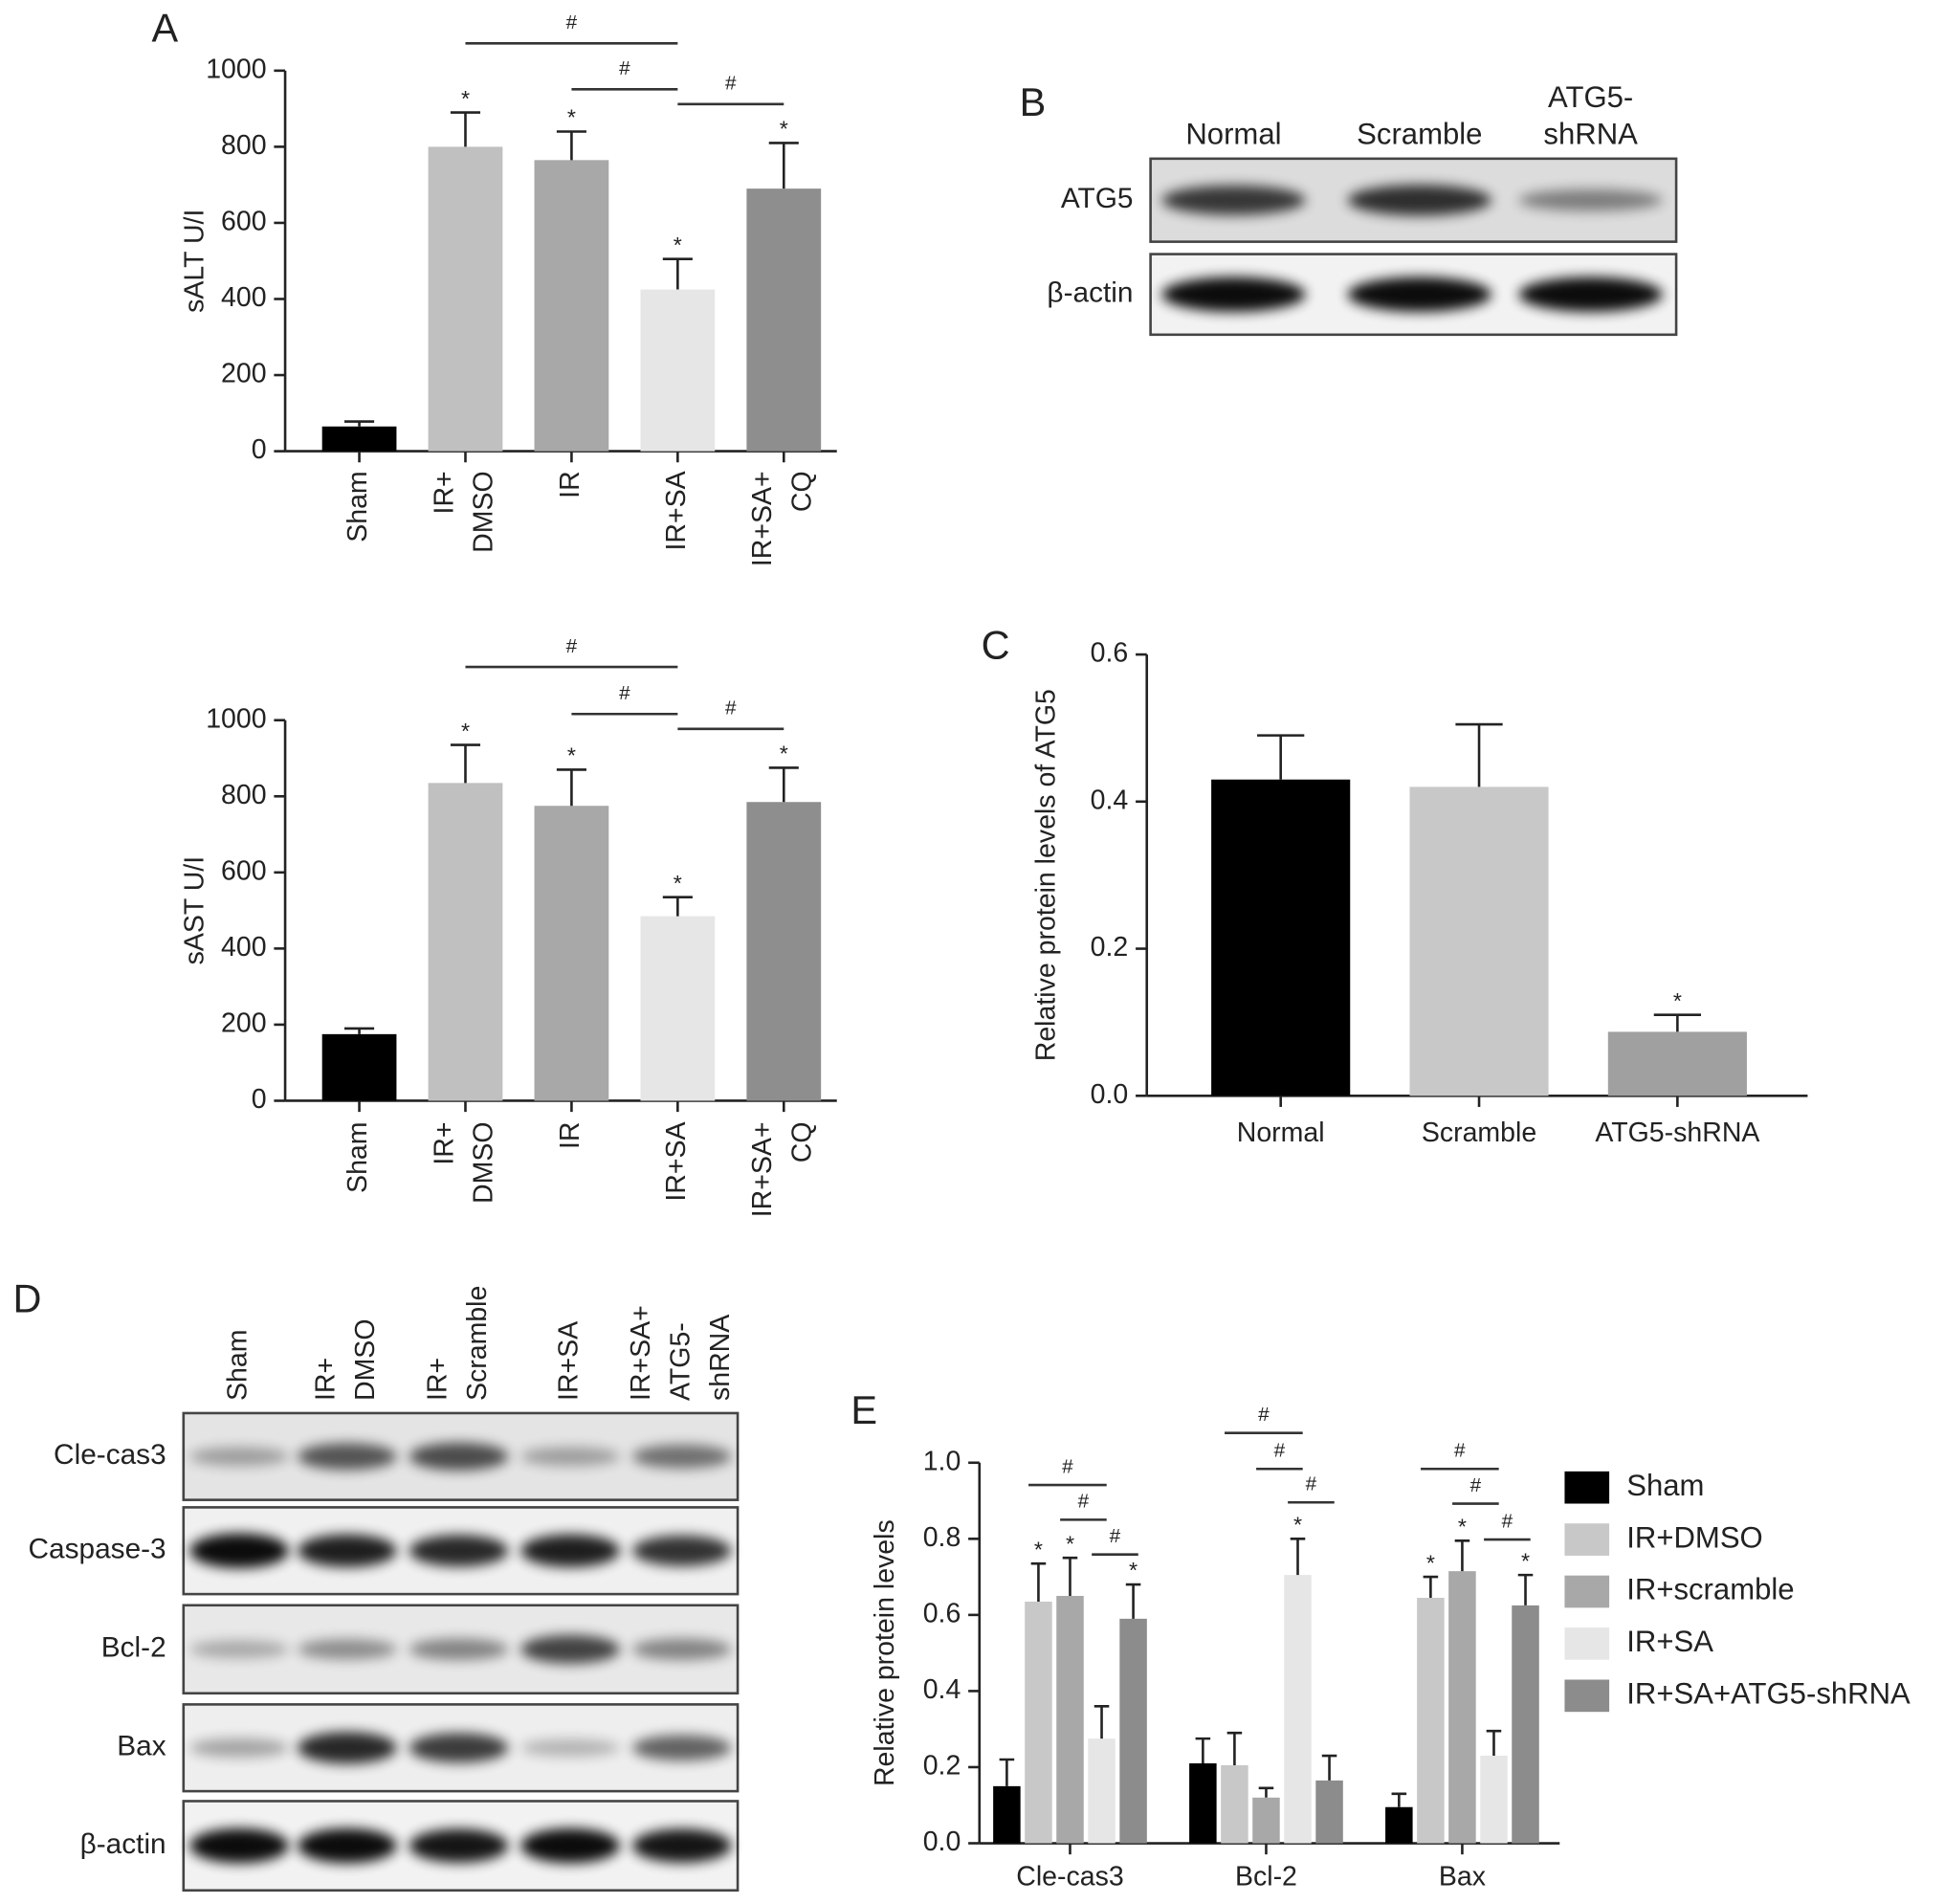 The height and width of the screenshot is (1904, 1944). I want to click on row-label: Caspase-3, so click(97, 1549).